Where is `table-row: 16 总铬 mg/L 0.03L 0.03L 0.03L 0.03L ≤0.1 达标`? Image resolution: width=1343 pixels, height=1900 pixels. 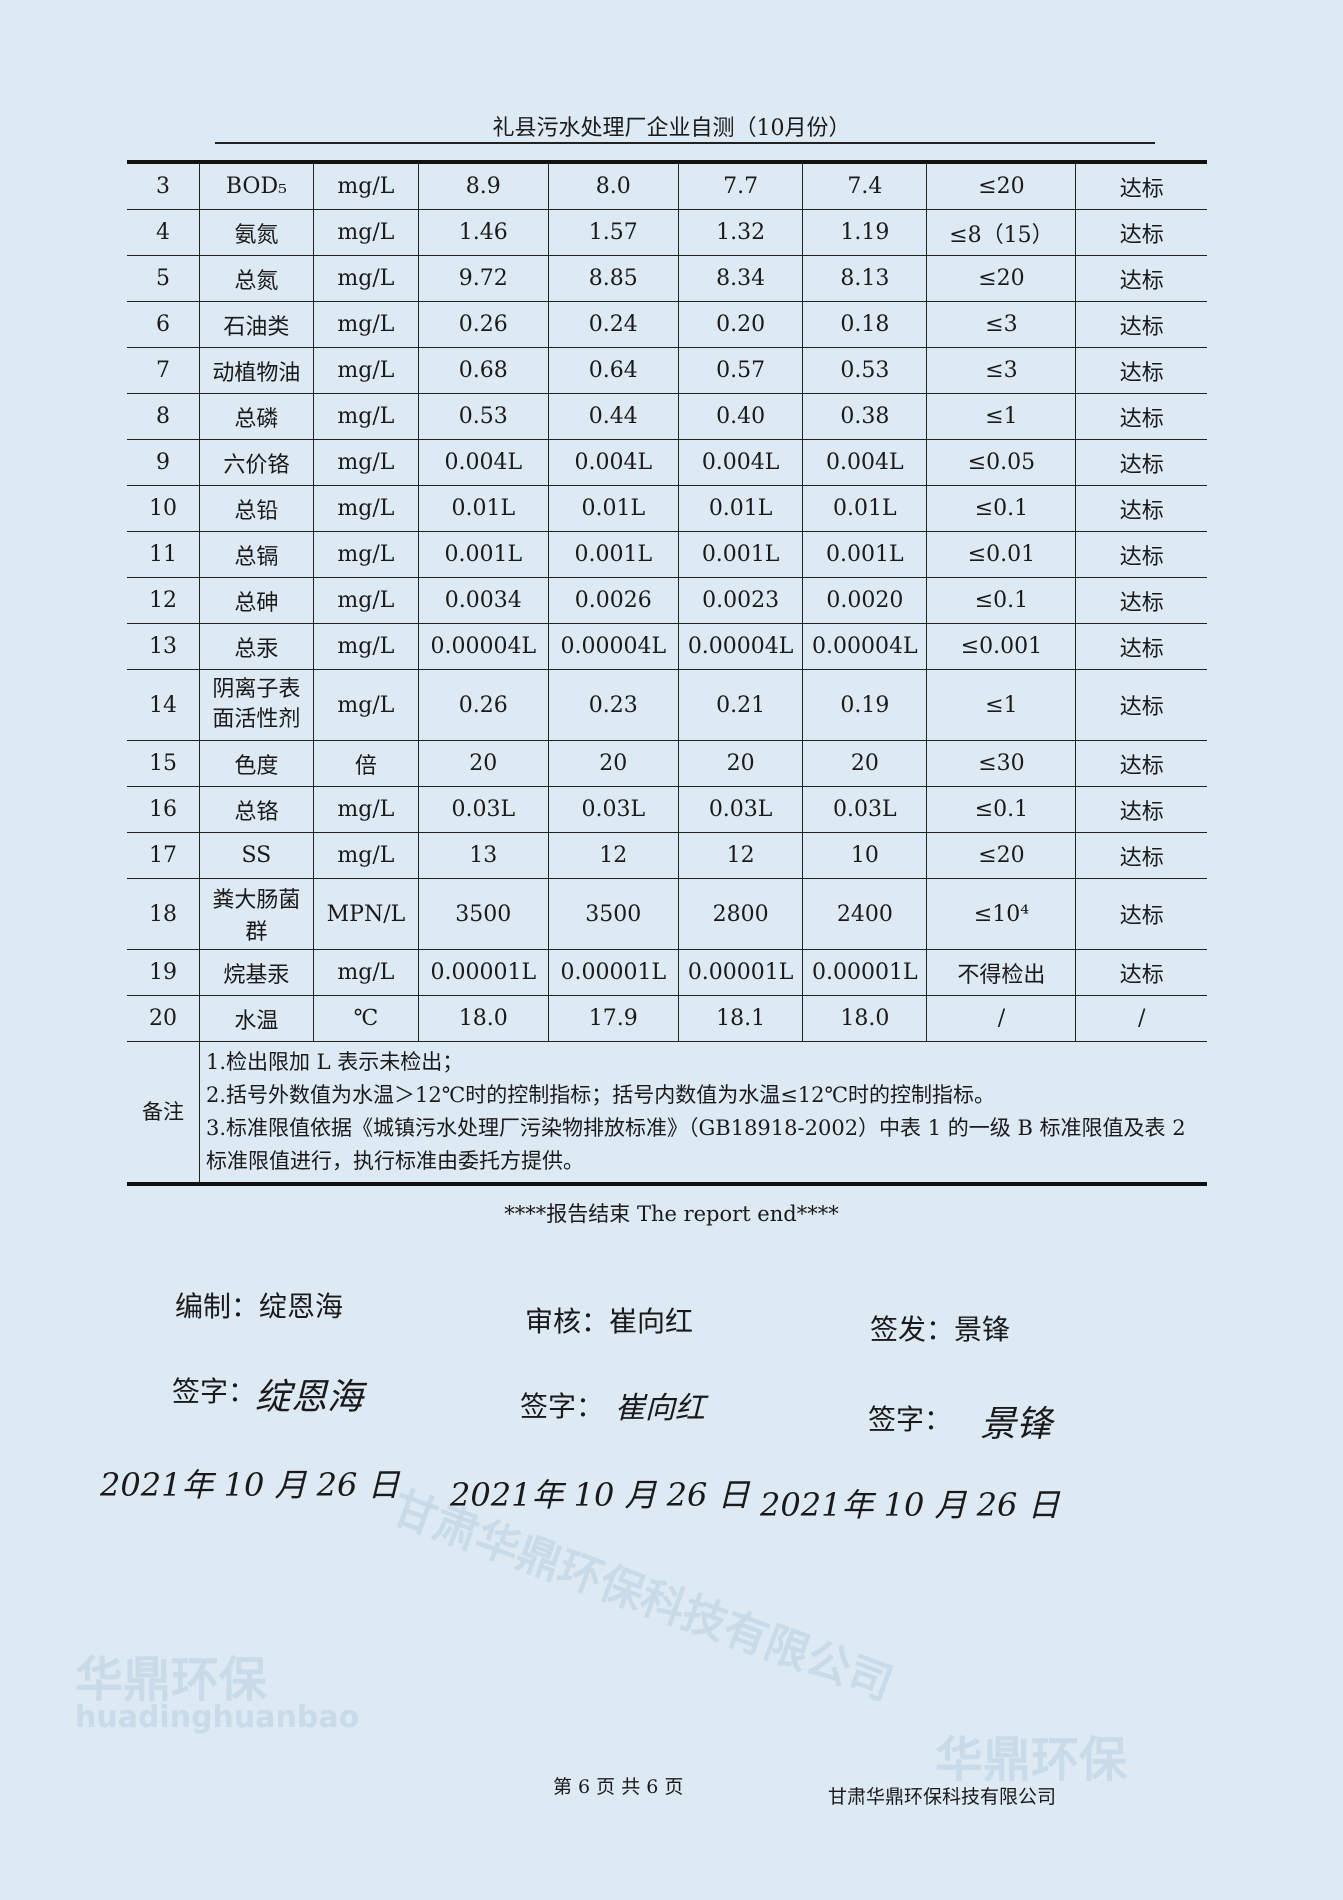
table-row: 16 总铬 mg/L 0.03L 0.03L 0.03L 0.03L ≤0.1 达标 is located at coordinates (667, 809).